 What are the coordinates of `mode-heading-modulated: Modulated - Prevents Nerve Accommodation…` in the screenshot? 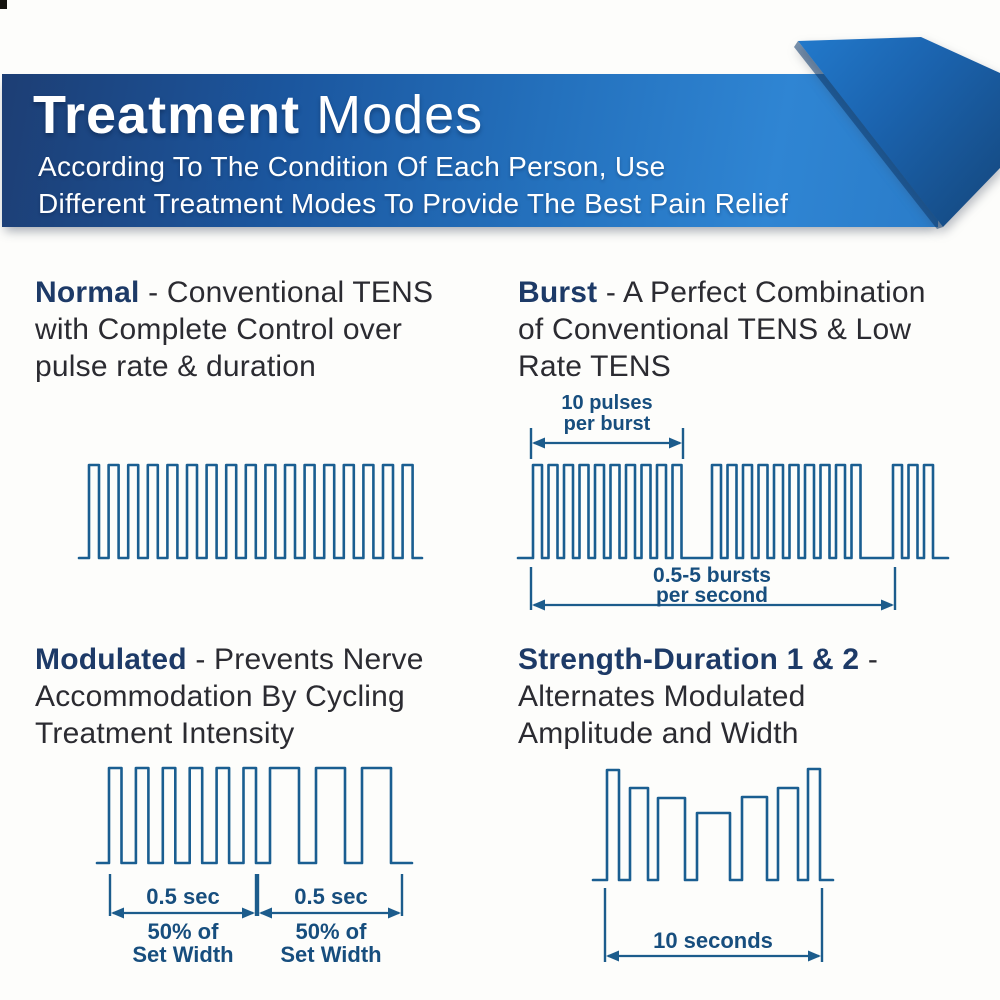 It's located at (270, 696).